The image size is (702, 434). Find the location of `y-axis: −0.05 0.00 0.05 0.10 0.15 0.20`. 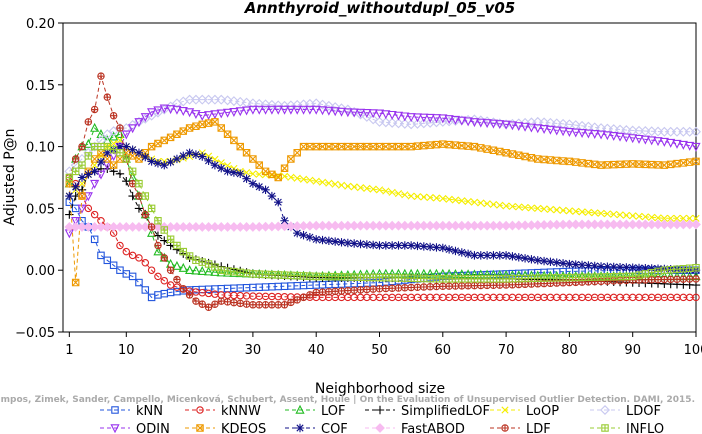

y-axis: −0.05 0.00 0.05 0.10 0.15 0.20 is located at coordinates (39, 179).